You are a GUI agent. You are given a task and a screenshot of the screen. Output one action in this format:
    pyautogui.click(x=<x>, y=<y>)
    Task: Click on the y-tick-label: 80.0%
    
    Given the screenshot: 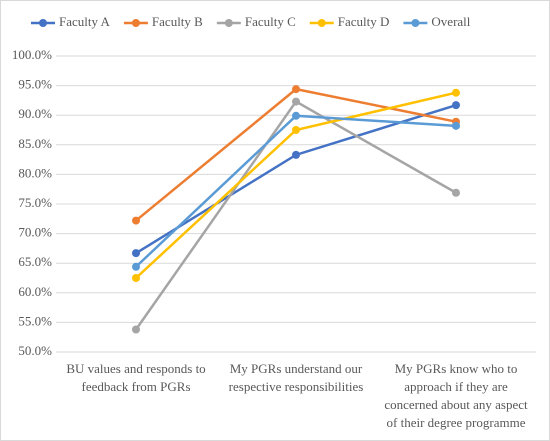 What is the action you would take?
    pyautogui.click(x=35, y=172)
    